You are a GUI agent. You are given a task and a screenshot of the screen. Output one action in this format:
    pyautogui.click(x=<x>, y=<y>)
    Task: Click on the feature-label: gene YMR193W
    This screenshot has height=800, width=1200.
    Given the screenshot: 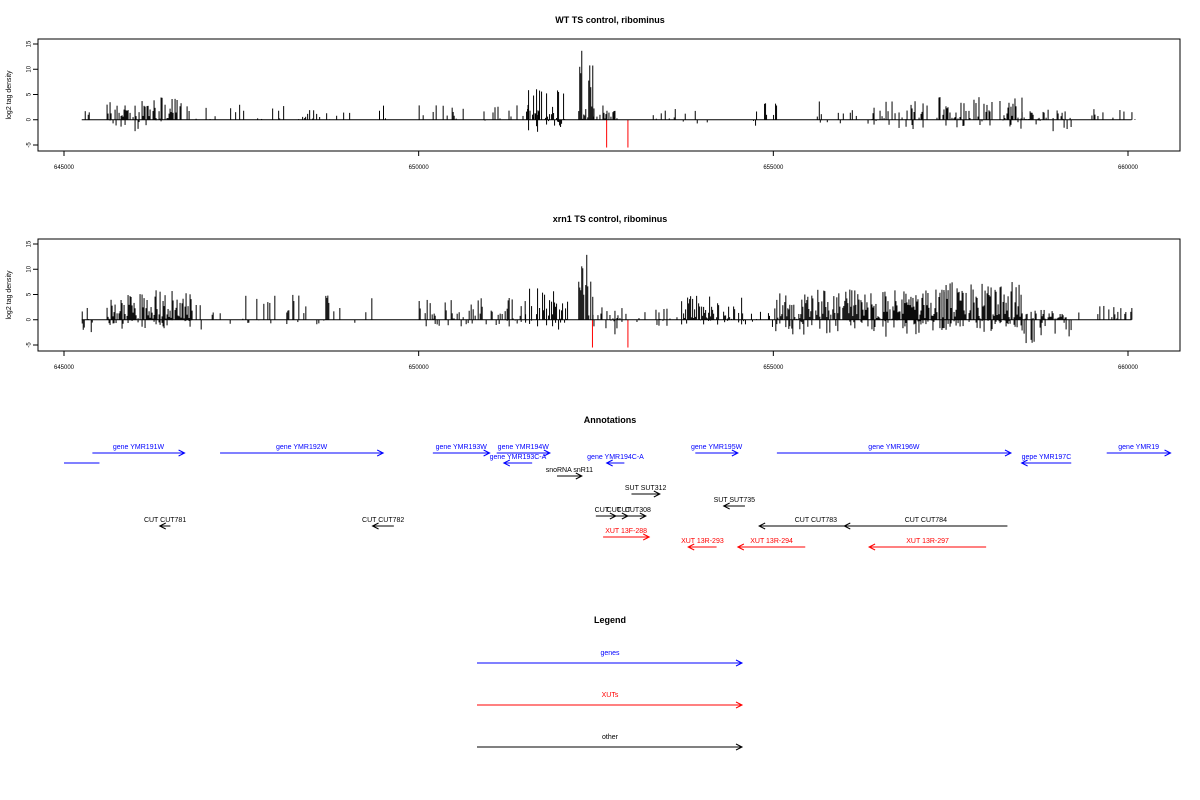 What is the action you would take?
    pyautogui.click(x=462, y=447)
    